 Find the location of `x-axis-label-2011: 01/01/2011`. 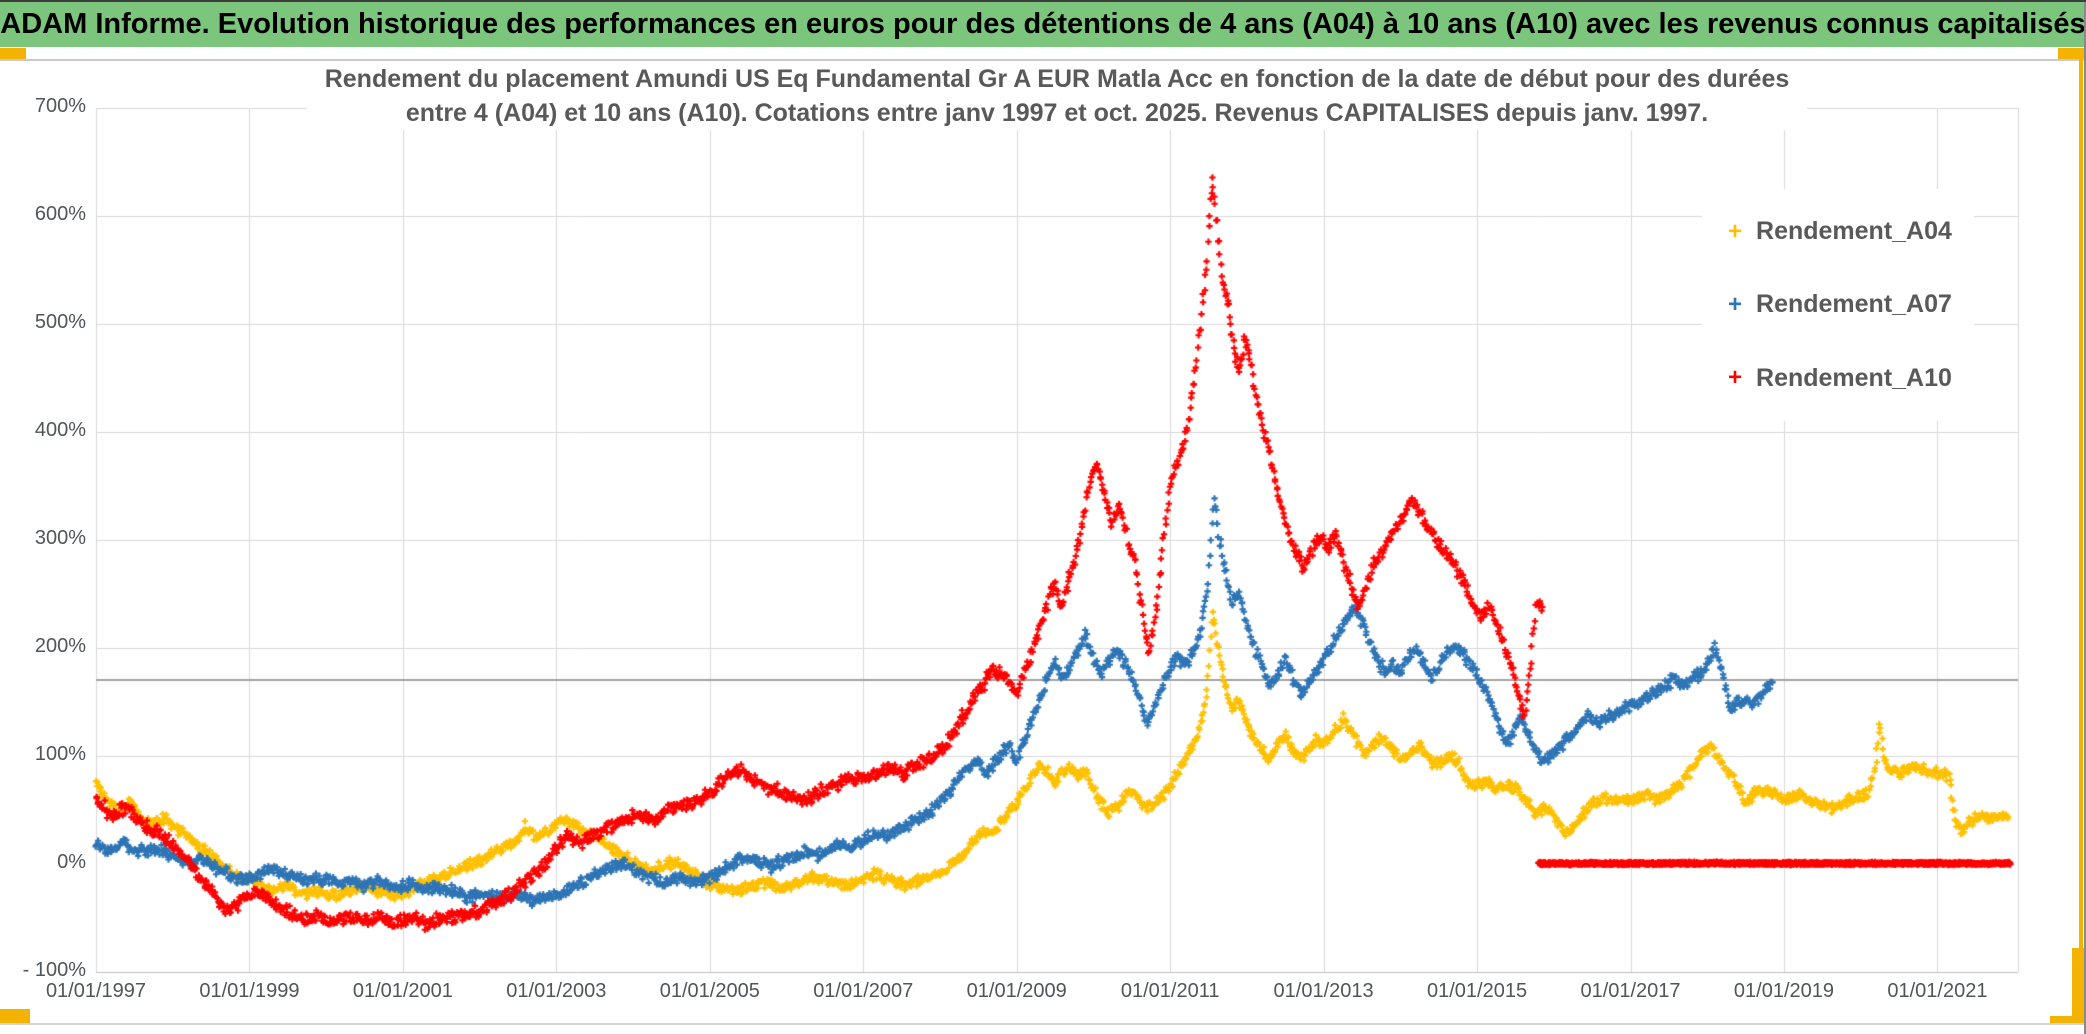

x-axis-label-2011: 01/01/2011 is located at coordinates (1170, 991).